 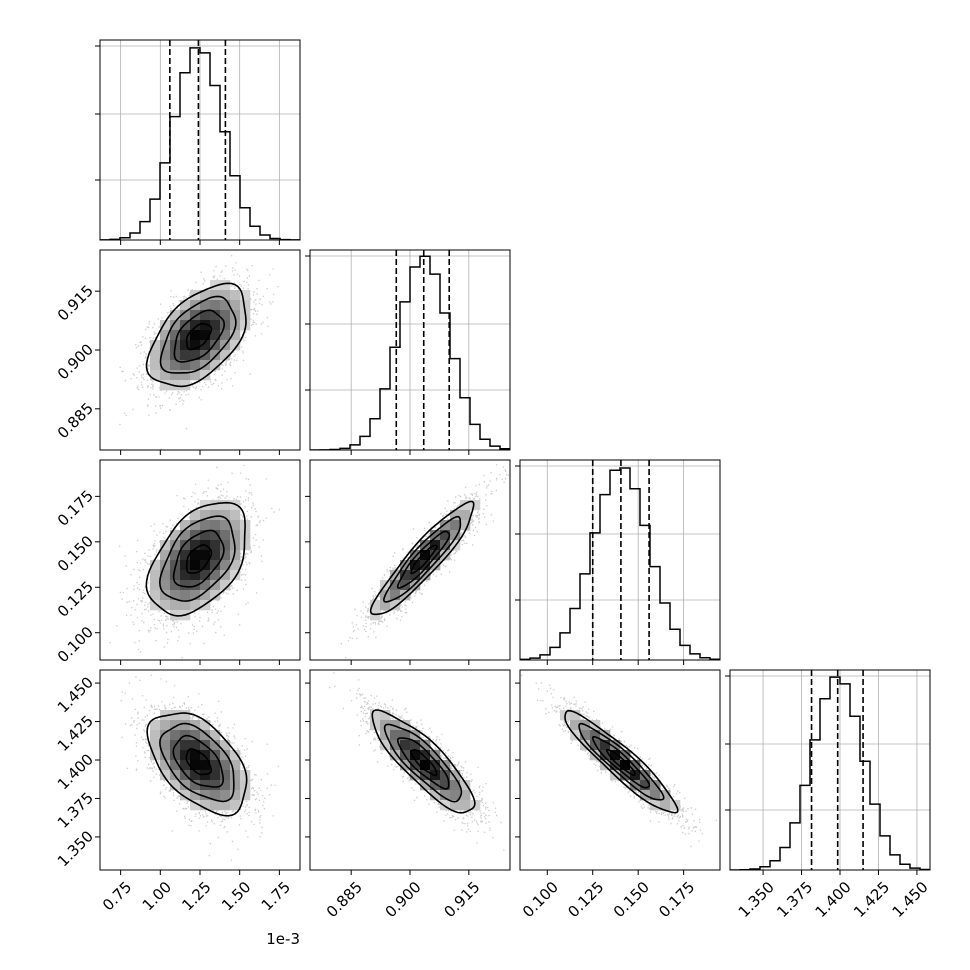 I want to click on y-tick-label-3-2: 1.400, so click(x=75, y=771).